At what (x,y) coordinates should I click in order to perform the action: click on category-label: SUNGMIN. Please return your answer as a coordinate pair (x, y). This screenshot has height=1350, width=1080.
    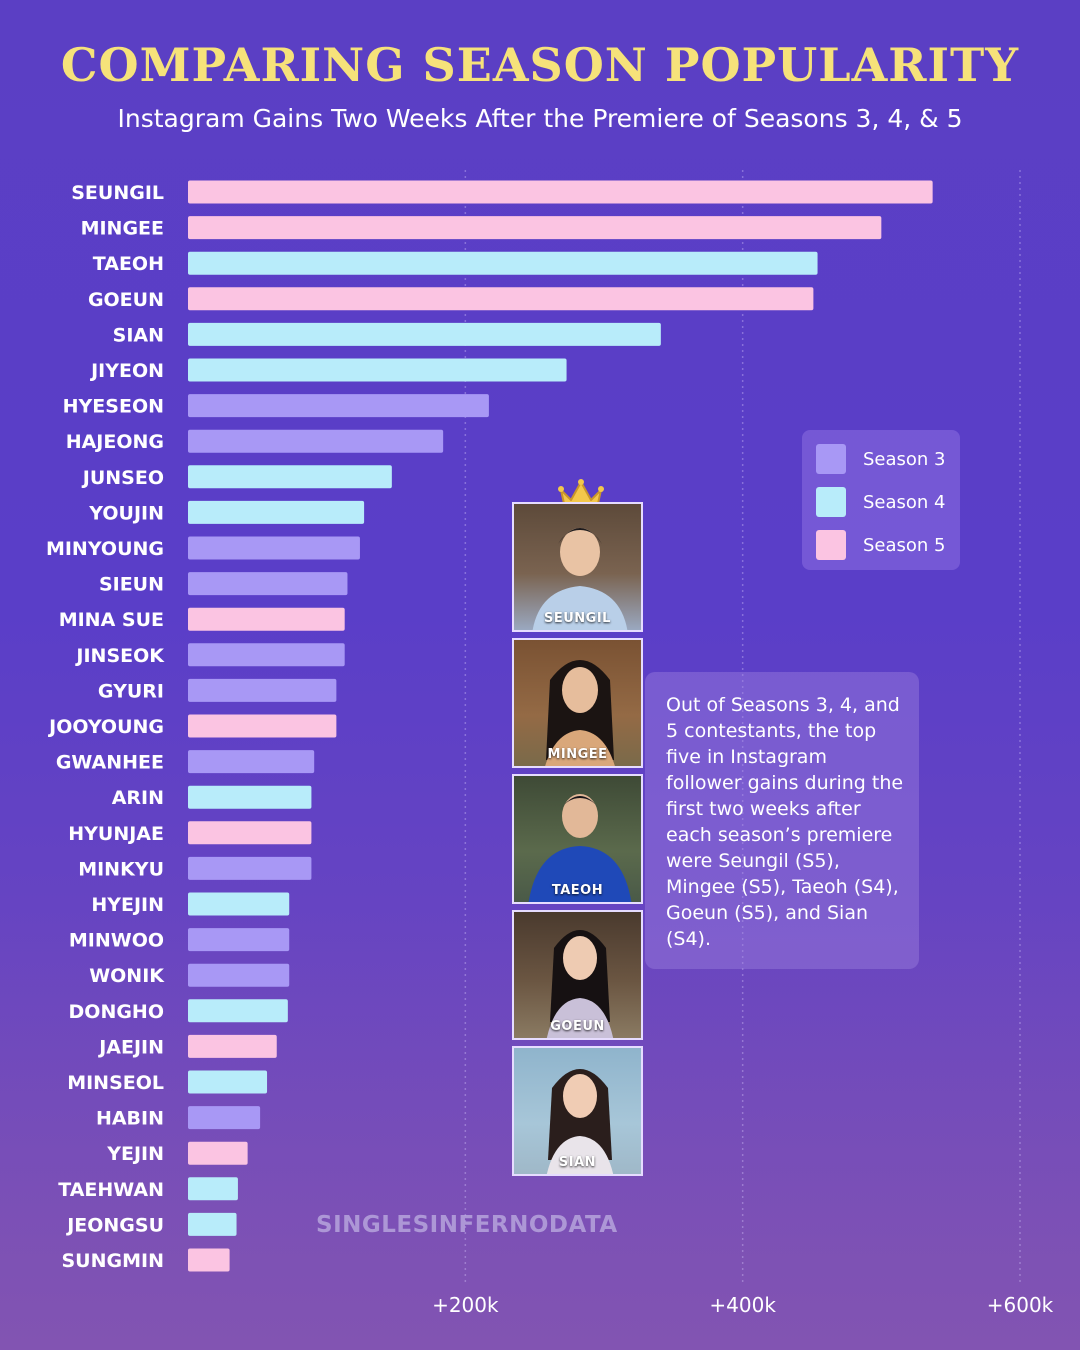
    Looking at the image, I should click on (113, 1261).